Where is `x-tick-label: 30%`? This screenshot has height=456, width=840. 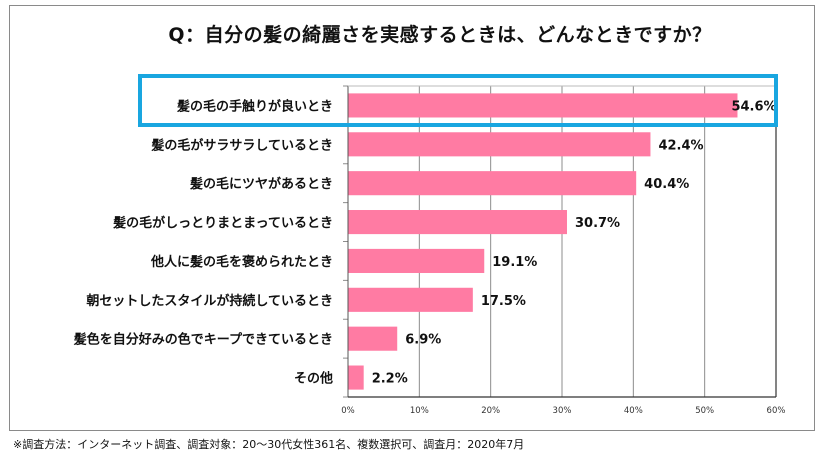
x-tick-label: 30% is located at coordinates (562, 411).